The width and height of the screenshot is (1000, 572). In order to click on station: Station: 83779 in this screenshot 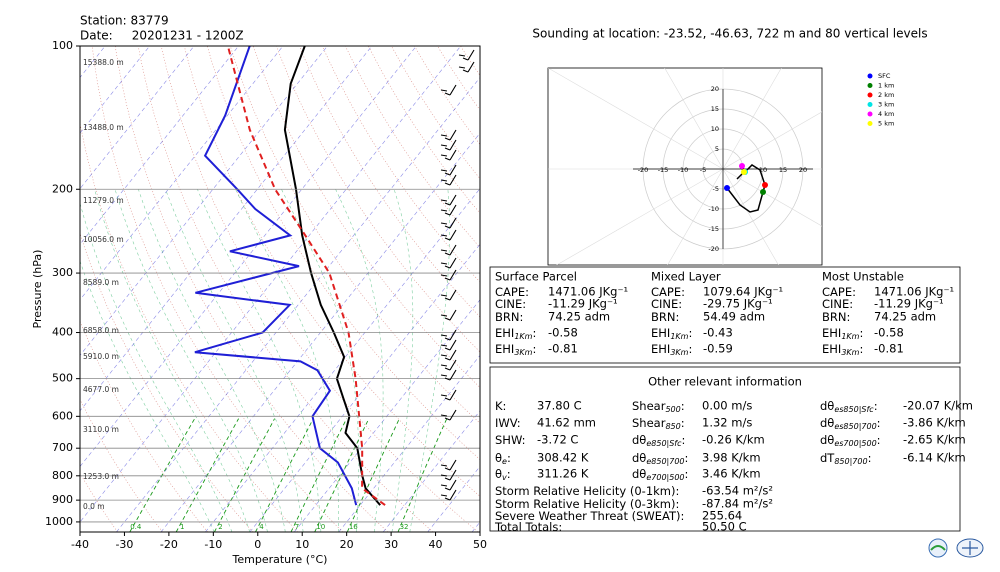, I will do `click(124, 21)`.